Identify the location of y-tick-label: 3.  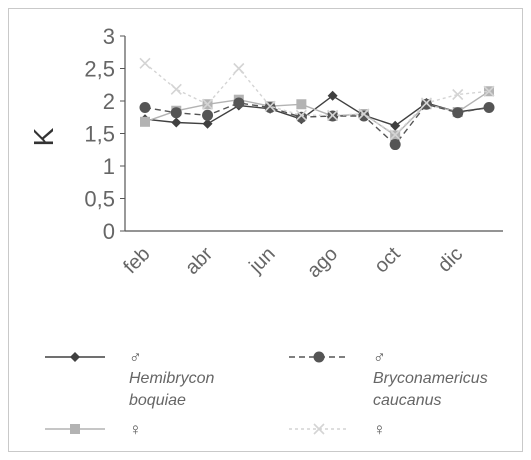
(109, 36).